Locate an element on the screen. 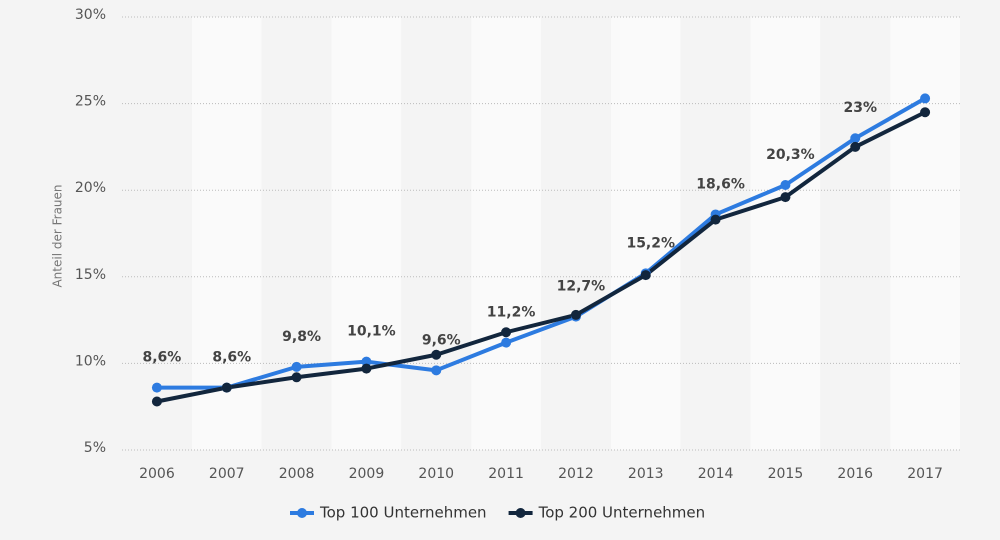 Image resolution: width=1000 pixels, height=540 pixels. y-tick-label: 5% is located at coordinates (95, 448).